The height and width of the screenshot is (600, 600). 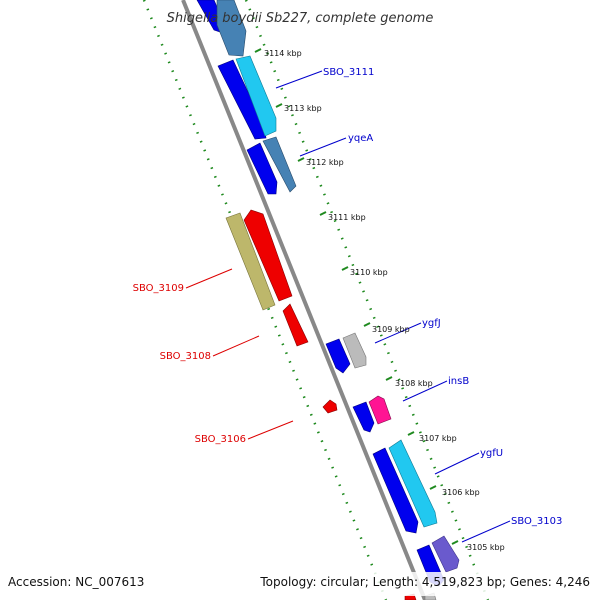 What do you see at coordinates (347, 217) in the screenshot?
I see `tick-label: 3111 kbp` at bounding box center [347, 217].